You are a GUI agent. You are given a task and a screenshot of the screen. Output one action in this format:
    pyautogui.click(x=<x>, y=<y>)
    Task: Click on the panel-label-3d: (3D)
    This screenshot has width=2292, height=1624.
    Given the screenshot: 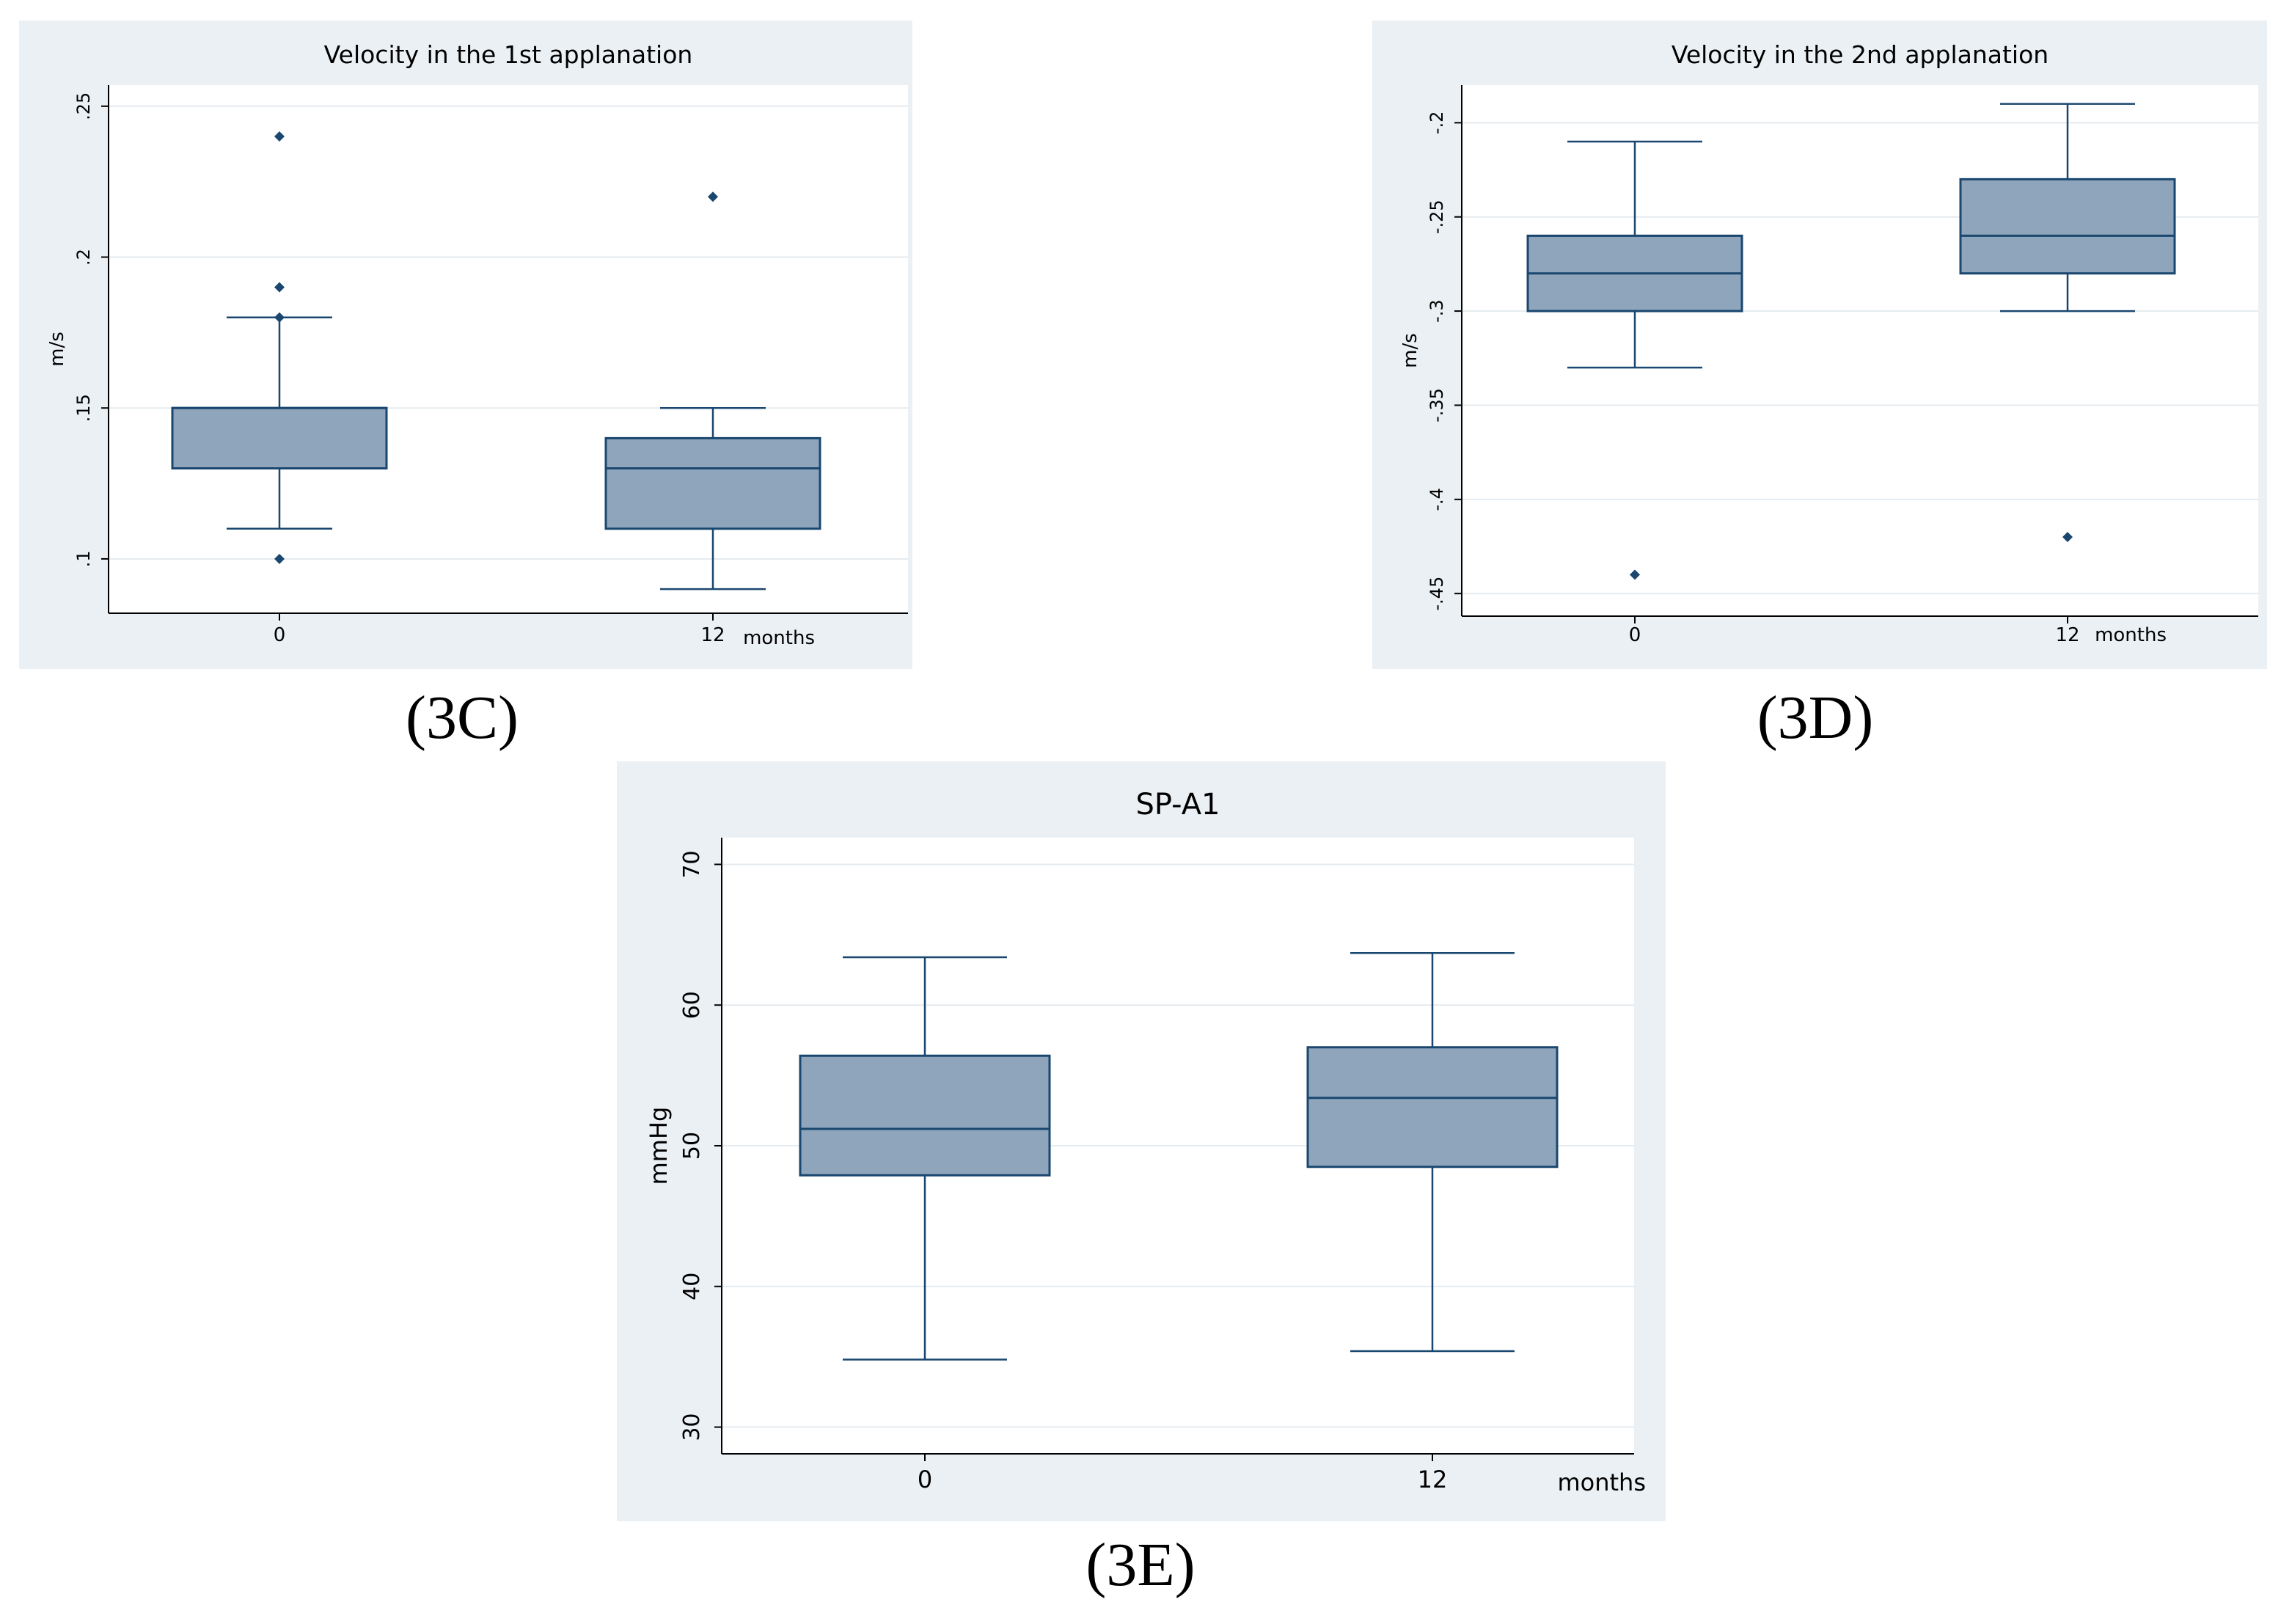 What is the action you would take?
    pyautogui.click(x=1815, y=718)
    